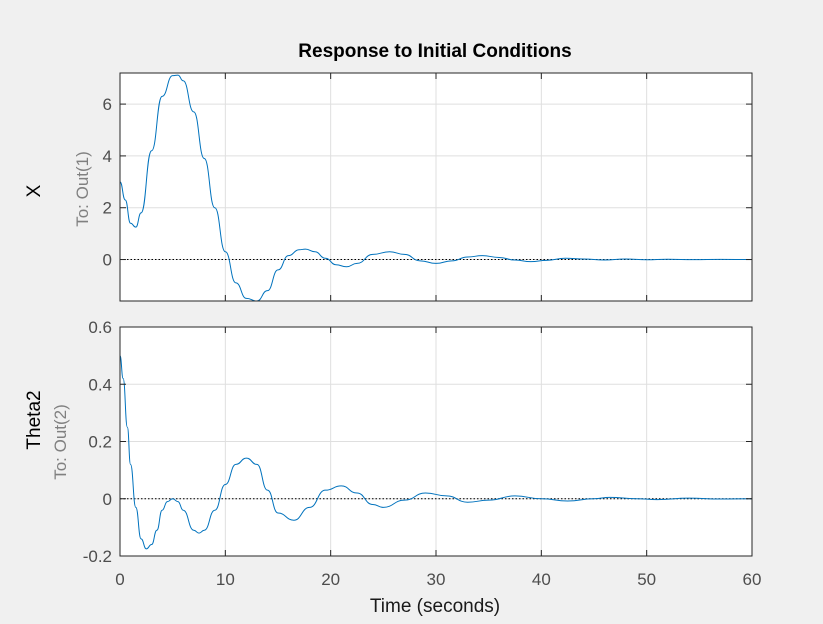  I want to click on x-axis-label: Time (seconds), so click(435, 606).